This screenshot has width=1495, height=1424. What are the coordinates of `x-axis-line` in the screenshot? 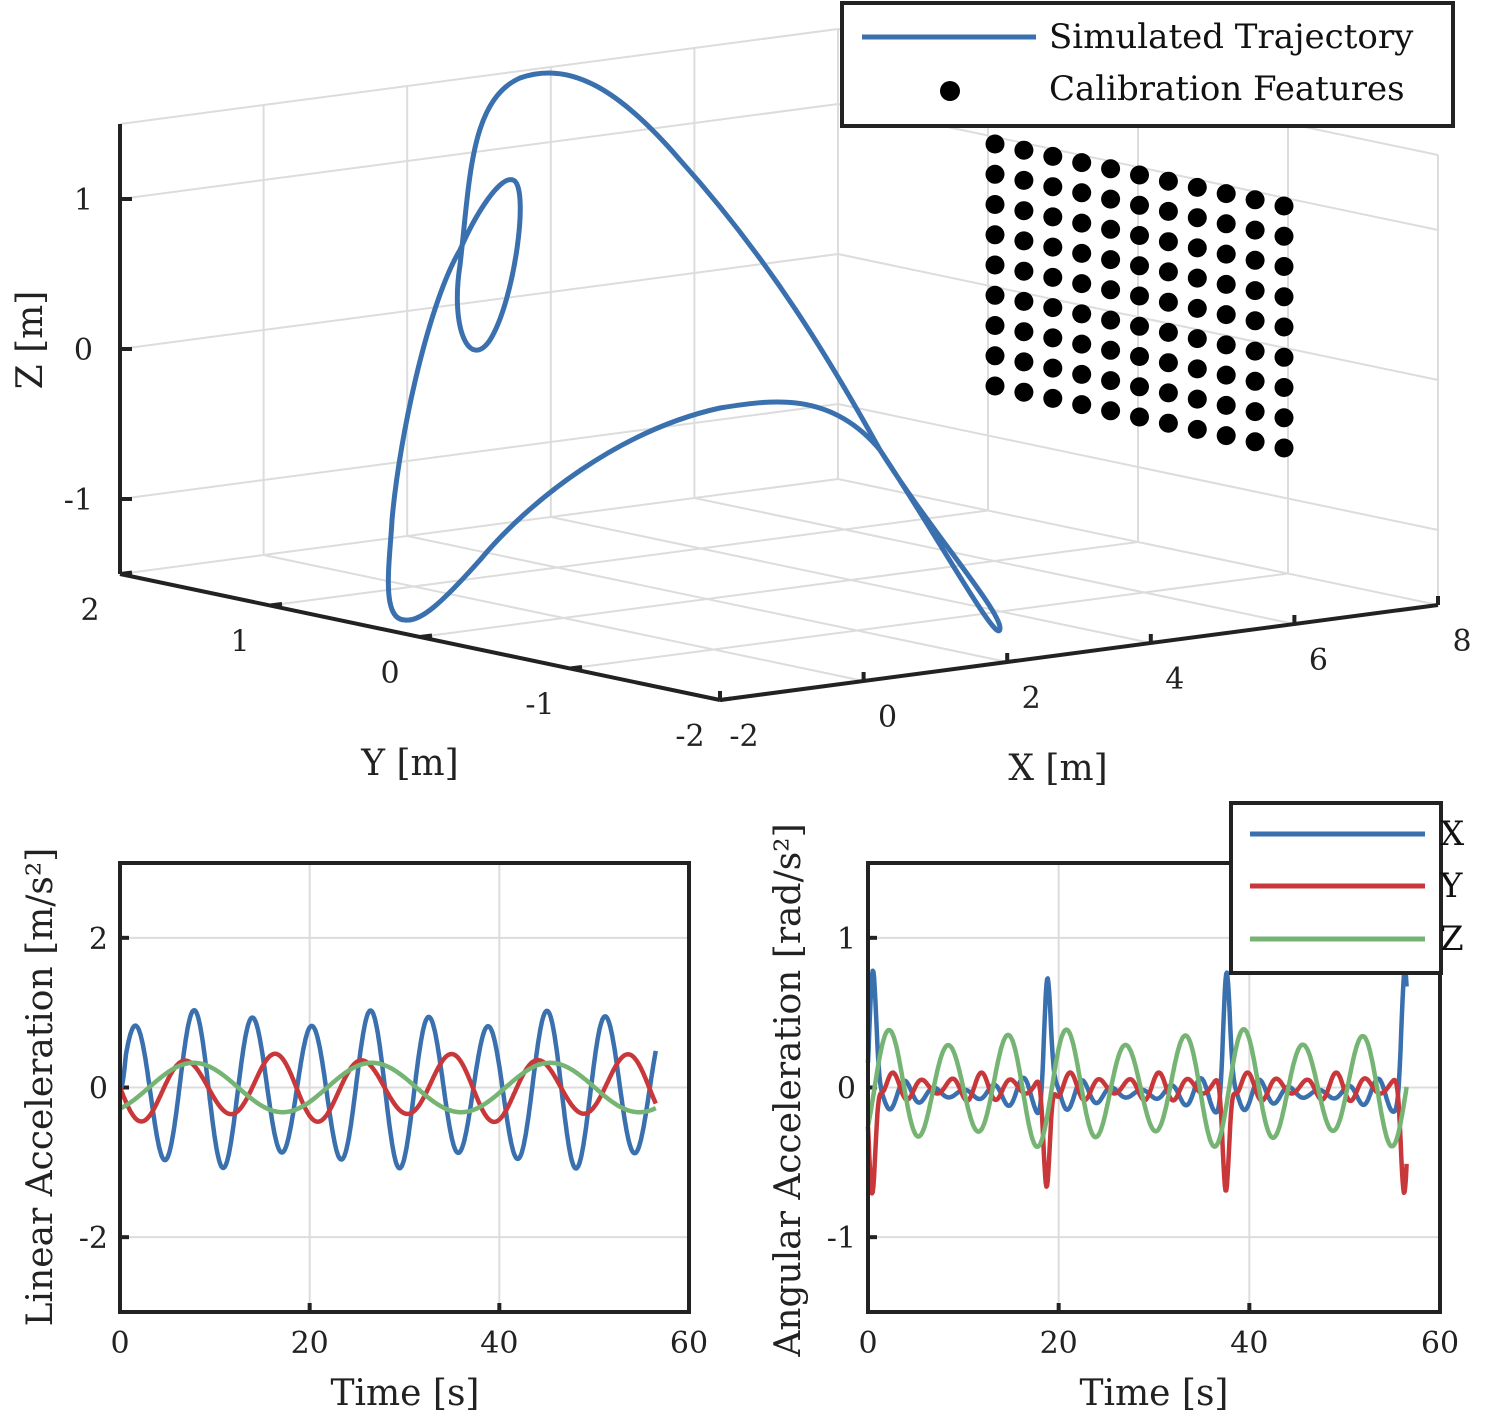 It's located at (1079, 652).